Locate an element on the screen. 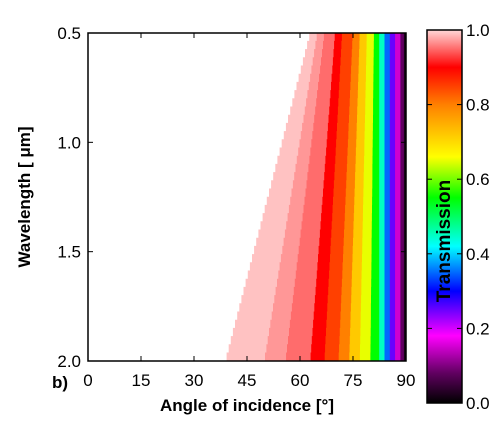 The image size is (500, 421). x-tick-label: 15 is located at coordinates (141, 380).